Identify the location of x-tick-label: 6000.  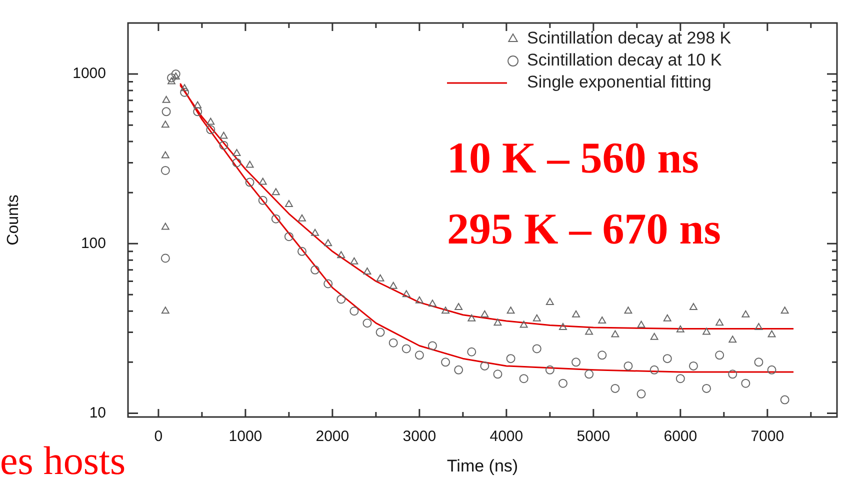
(681, 437).